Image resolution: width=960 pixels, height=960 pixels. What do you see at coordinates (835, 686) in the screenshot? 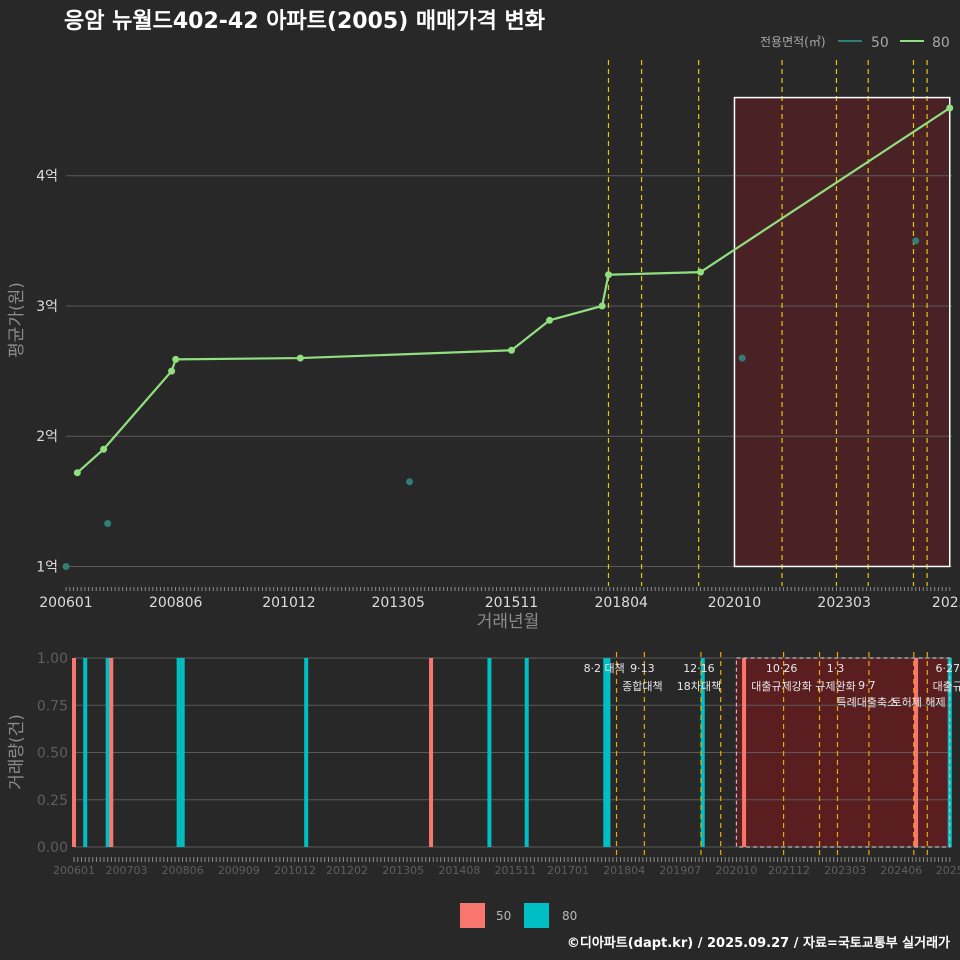
I see `policy-label: 규제완화` at bounding box center [835, 686].